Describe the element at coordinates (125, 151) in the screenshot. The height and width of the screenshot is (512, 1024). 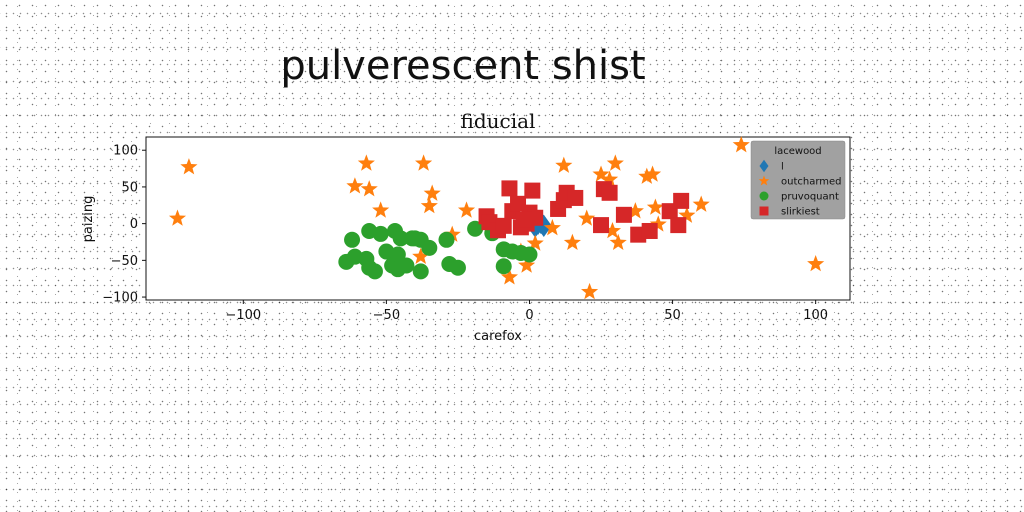
I see `y-tick-label: 100` at that location.